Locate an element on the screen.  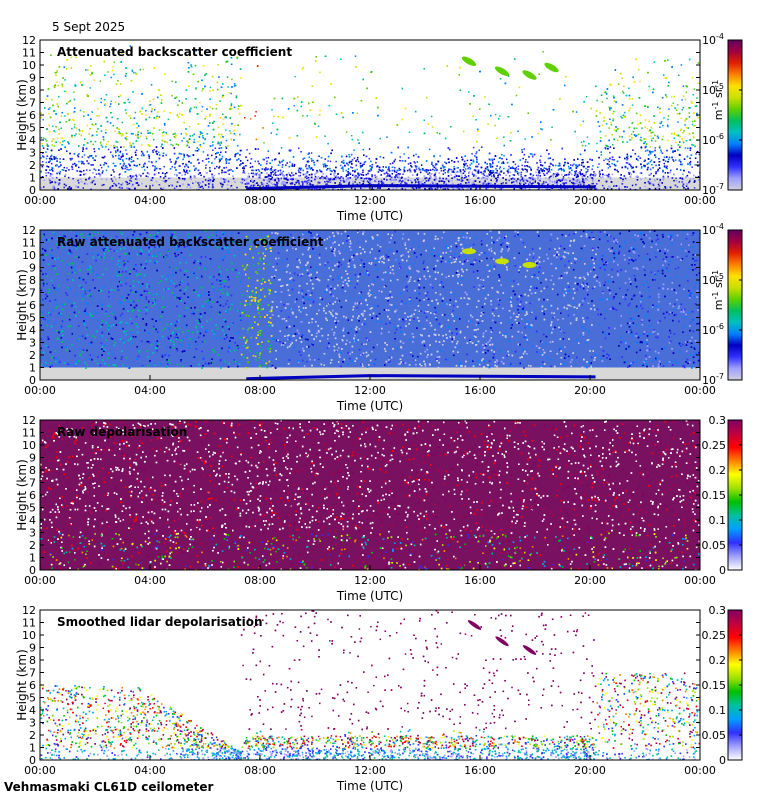
panel-title: Raw attenuated backscatter coefficient is located at coordinates (190, 242).